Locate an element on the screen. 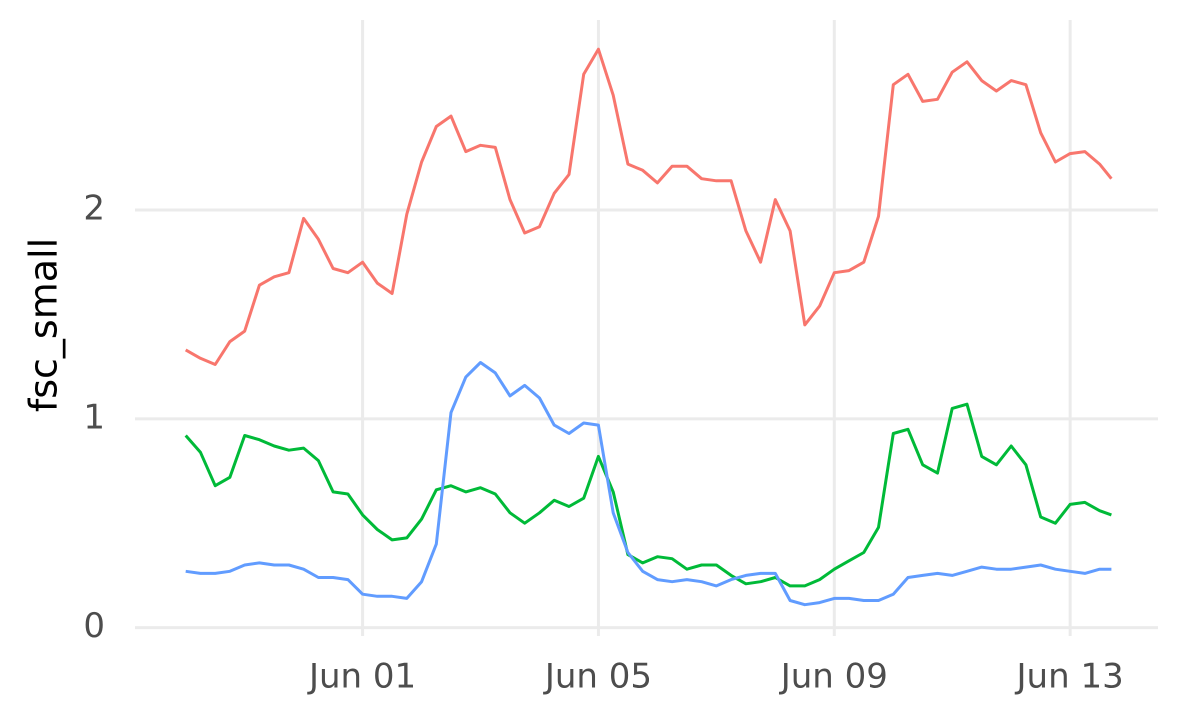 The height and width of the screenshot is (720, 1200). y-axis-label: fsc_small is located at coordinates (44, 325).